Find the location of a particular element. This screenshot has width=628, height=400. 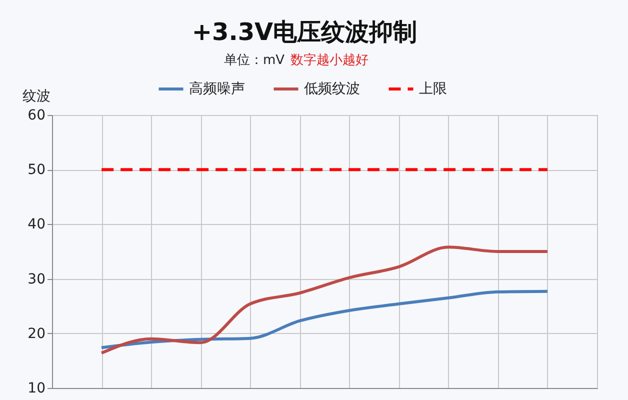

y-tick-label: 60 is located at coordinates (37, 116).